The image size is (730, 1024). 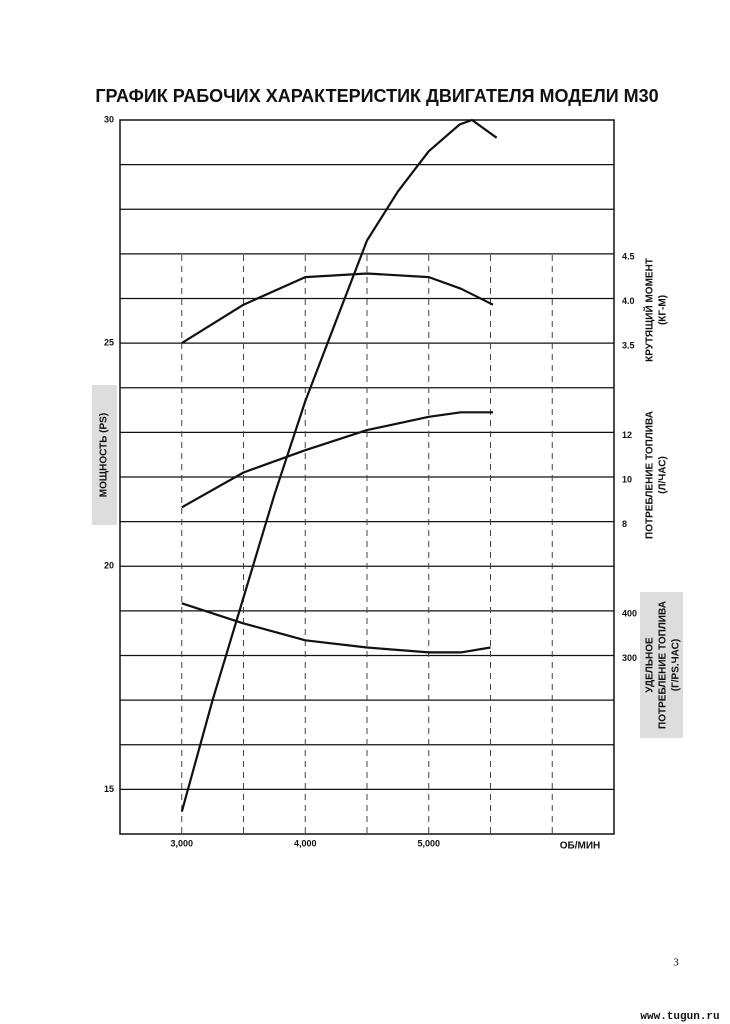 What do you see at coordinates (624, 524) in the screenshot?
I see `y3-tick-label: 8` at bounding box center [624, 524].